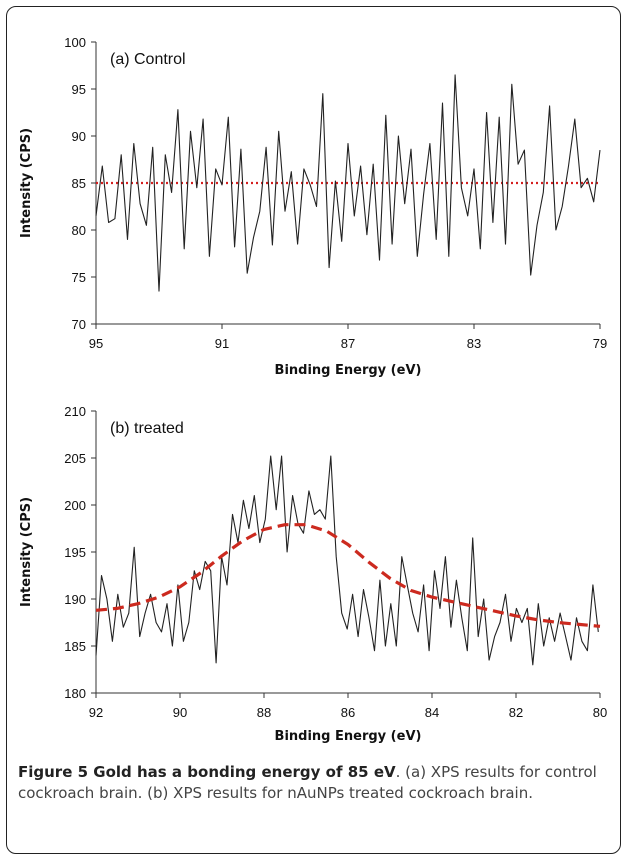  Describe the element at coordinates (474, 343) in the screenshot. I see `x-tick-label: 83` at that location.